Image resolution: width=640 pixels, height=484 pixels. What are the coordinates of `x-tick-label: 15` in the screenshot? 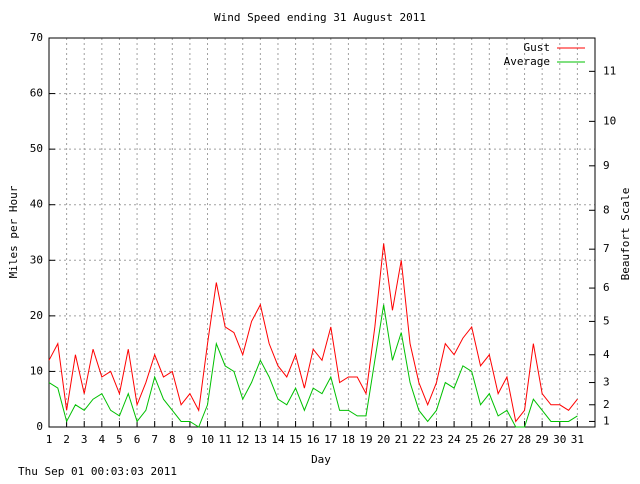 It's located at (295, 439).